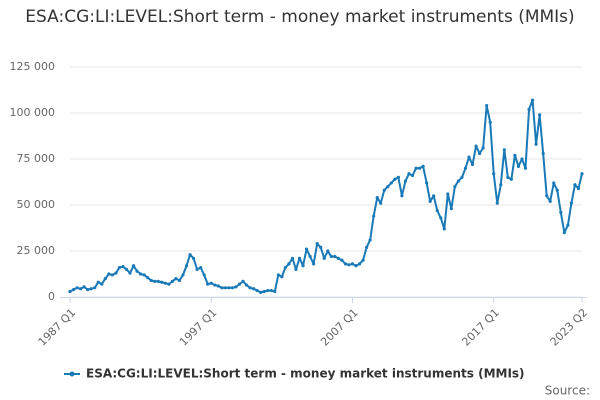 The height and width of the screenshot is (400, 600). What do you see at coordinates (33, 112) in the screenshot?
I see `y-tick-label: 100 000` at bounding box center [33, 112].